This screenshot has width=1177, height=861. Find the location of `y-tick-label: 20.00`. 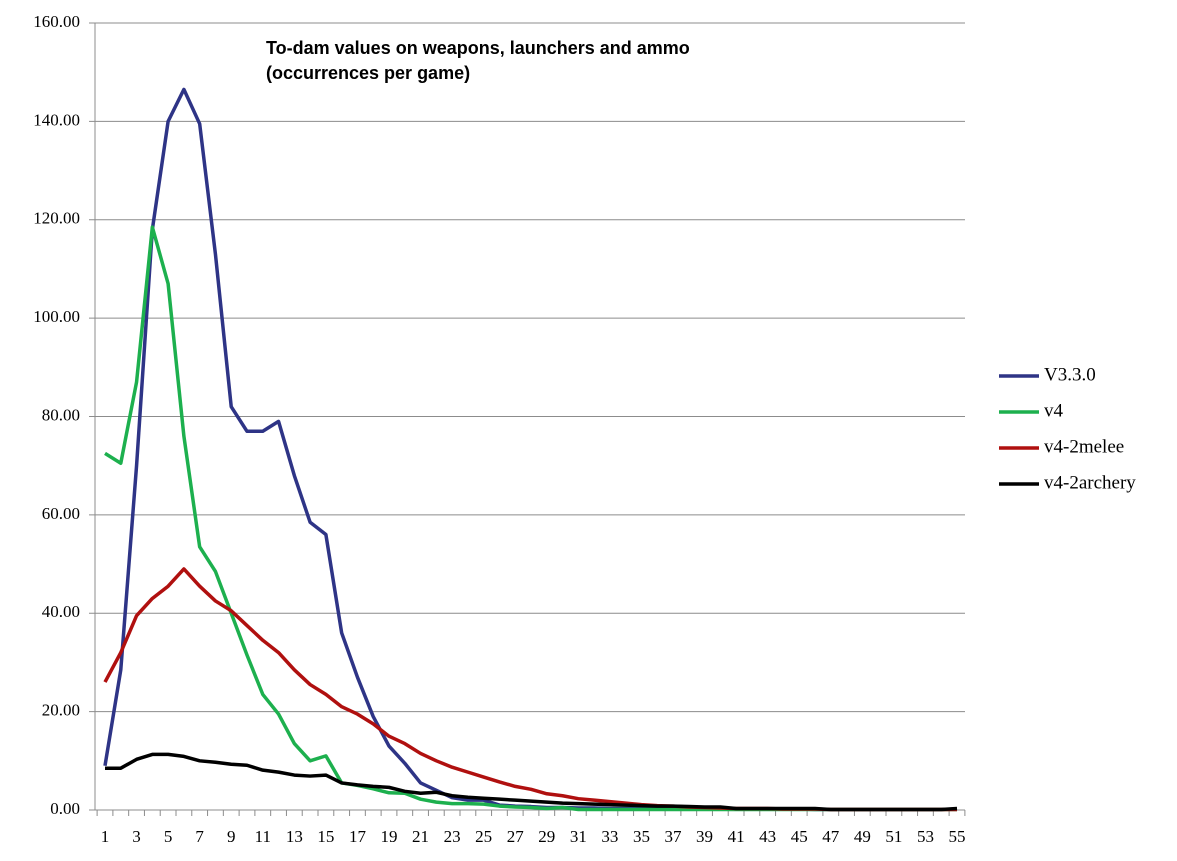

y-tick-label: 20.00 is located at coordinates (61, 710).